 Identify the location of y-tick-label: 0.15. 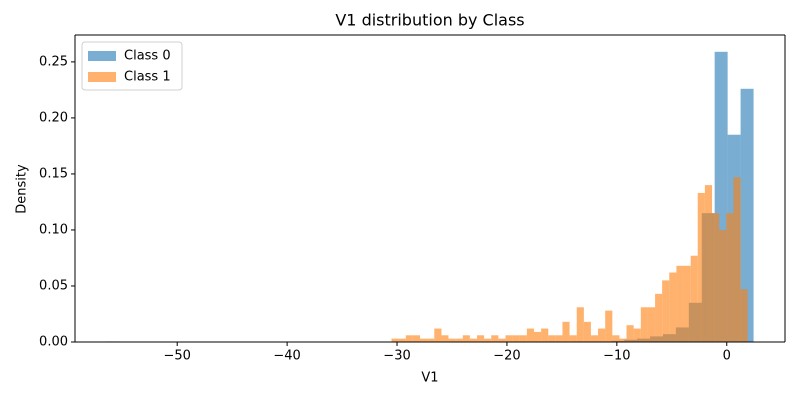
(53, 173).